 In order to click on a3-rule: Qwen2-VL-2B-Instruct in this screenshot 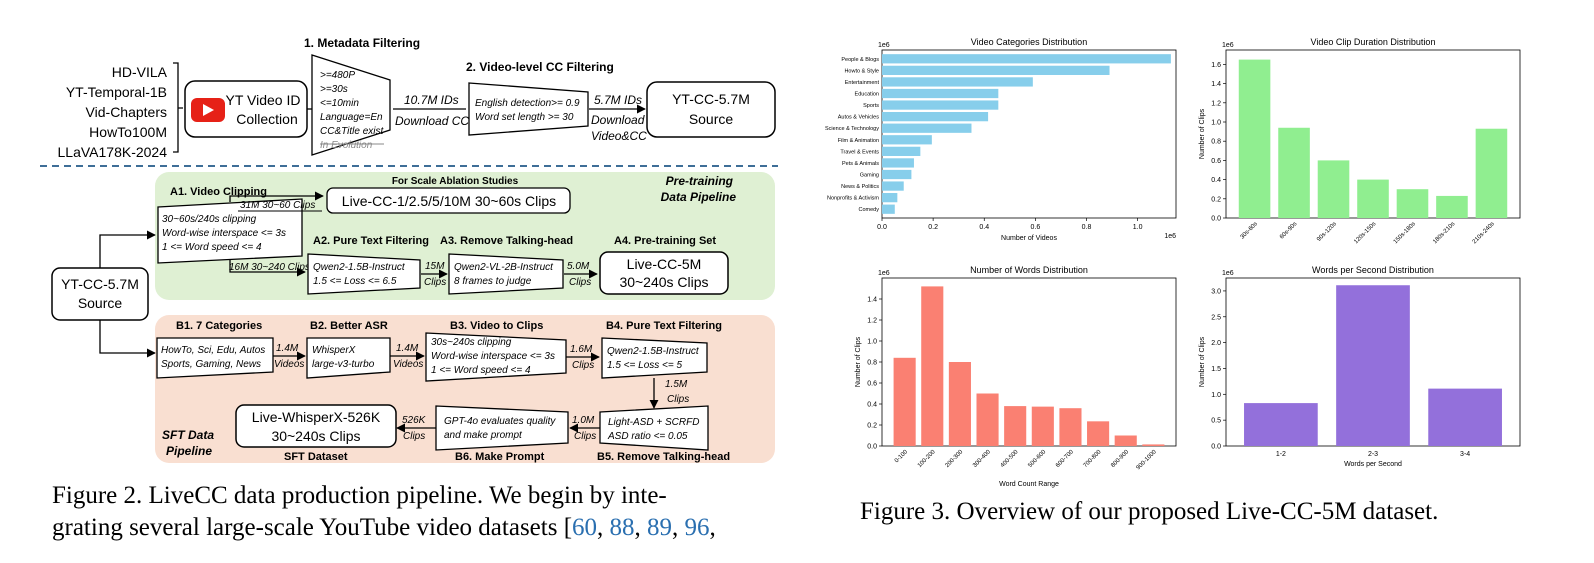, I will do `click(504, 267)`.